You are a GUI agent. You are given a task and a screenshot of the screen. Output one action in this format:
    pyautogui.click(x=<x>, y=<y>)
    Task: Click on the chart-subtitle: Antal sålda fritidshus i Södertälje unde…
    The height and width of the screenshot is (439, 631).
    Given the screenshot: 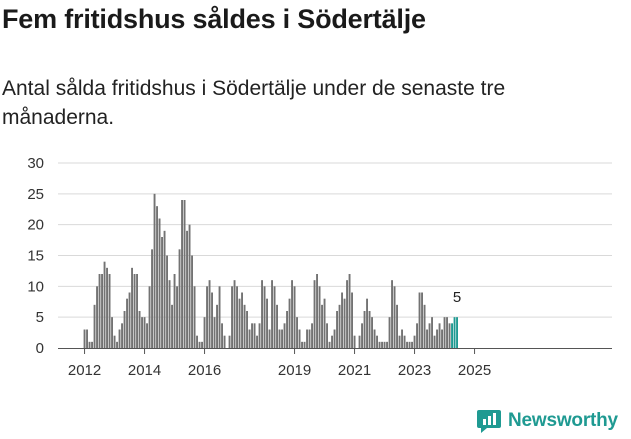 What is the action you would take?
    pyautogui.click(x=254, y=103)
    